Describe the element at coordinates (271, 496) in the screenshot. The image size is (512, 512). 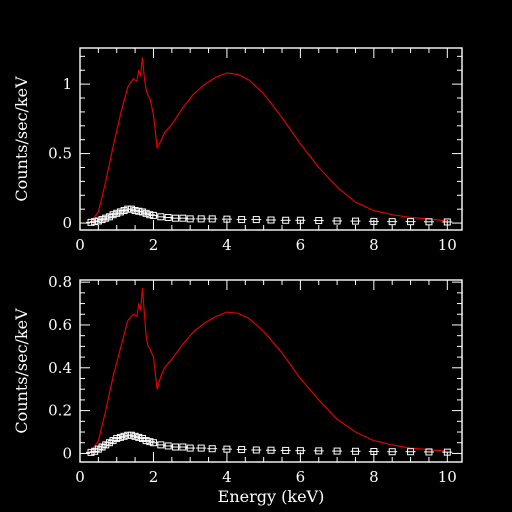
I see `x-axis-label: Energy (keV)` at that location.